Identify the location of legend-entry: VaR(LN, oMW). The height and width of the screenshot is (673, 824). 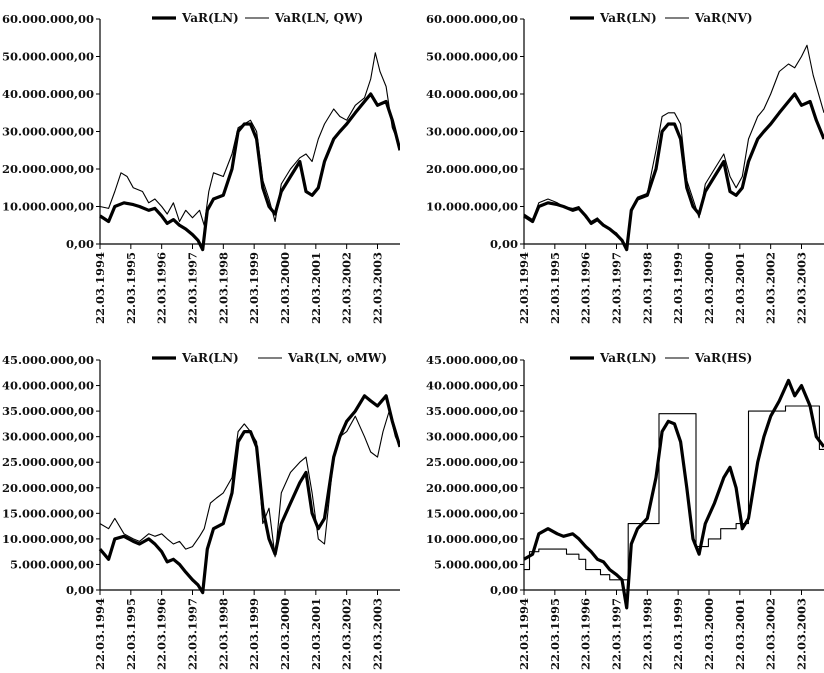
(337, 358).